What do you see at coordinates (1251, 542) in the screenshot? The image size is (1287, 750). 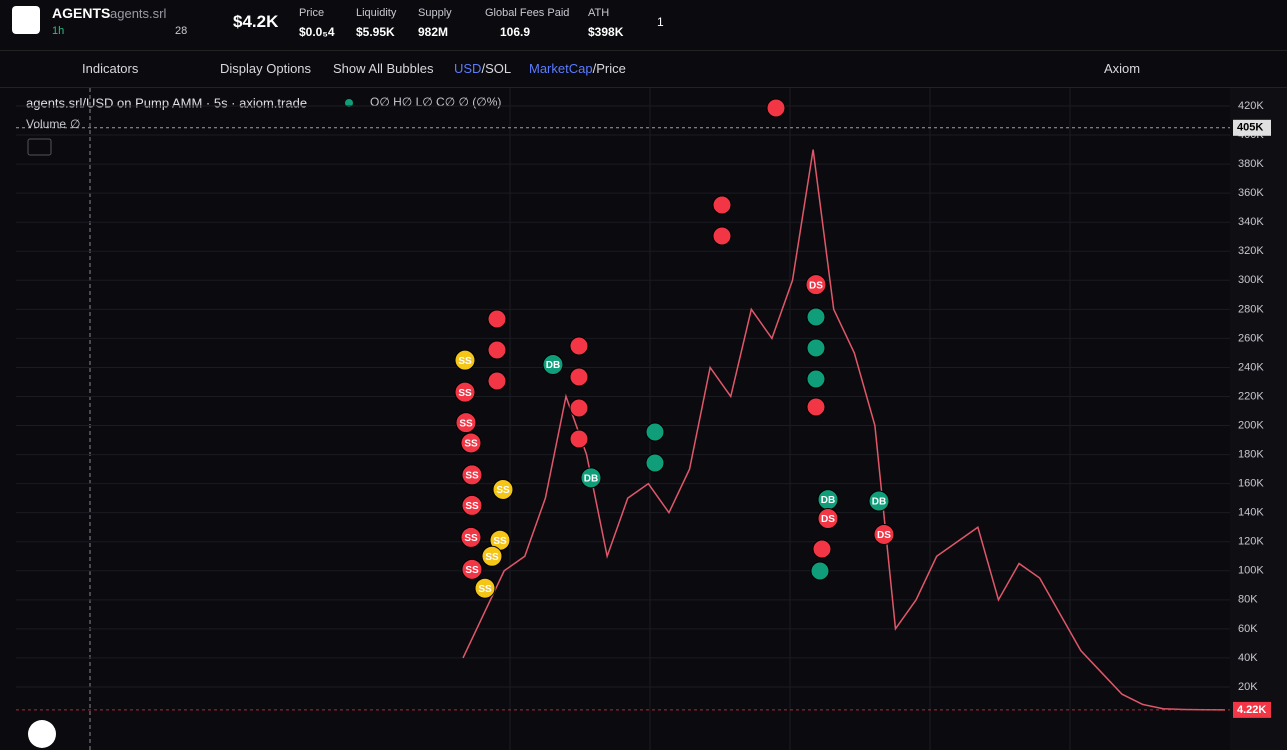 I see `y-tick-label: 120K` at bounding box center [1251, 542].